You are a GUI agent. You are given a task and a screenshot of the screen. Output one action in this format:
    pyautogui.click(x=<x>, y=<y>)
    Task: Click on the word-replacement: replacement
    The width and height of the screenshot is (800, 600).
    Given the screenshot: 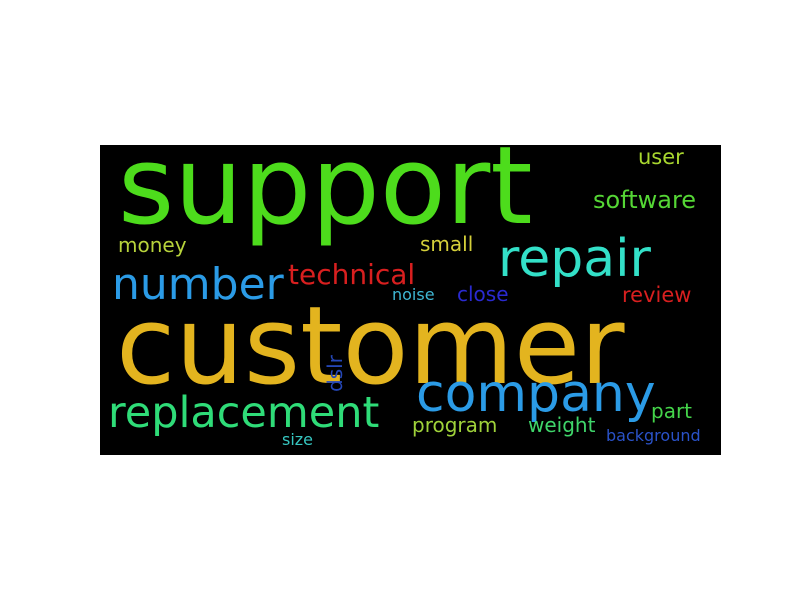 What is the action you would take?
    pyautogui.click(x=244, y=413)
    